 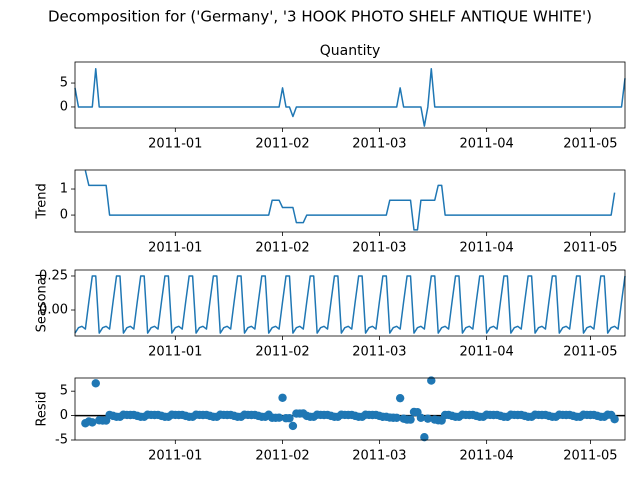 What do you see at coordinates (53, 275) in the screenshot?
I see `y-tick-label: 0.25` at bounding box center [53, 275].